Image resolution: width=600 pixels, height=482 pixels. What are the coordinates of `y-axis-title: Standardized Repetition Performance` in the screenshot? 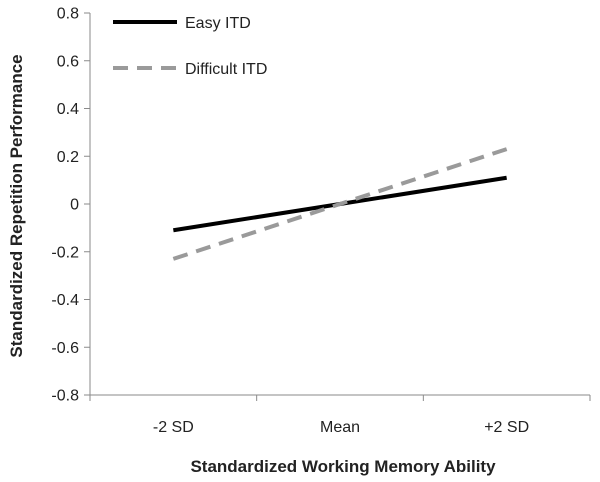 It's located at (16, 205).